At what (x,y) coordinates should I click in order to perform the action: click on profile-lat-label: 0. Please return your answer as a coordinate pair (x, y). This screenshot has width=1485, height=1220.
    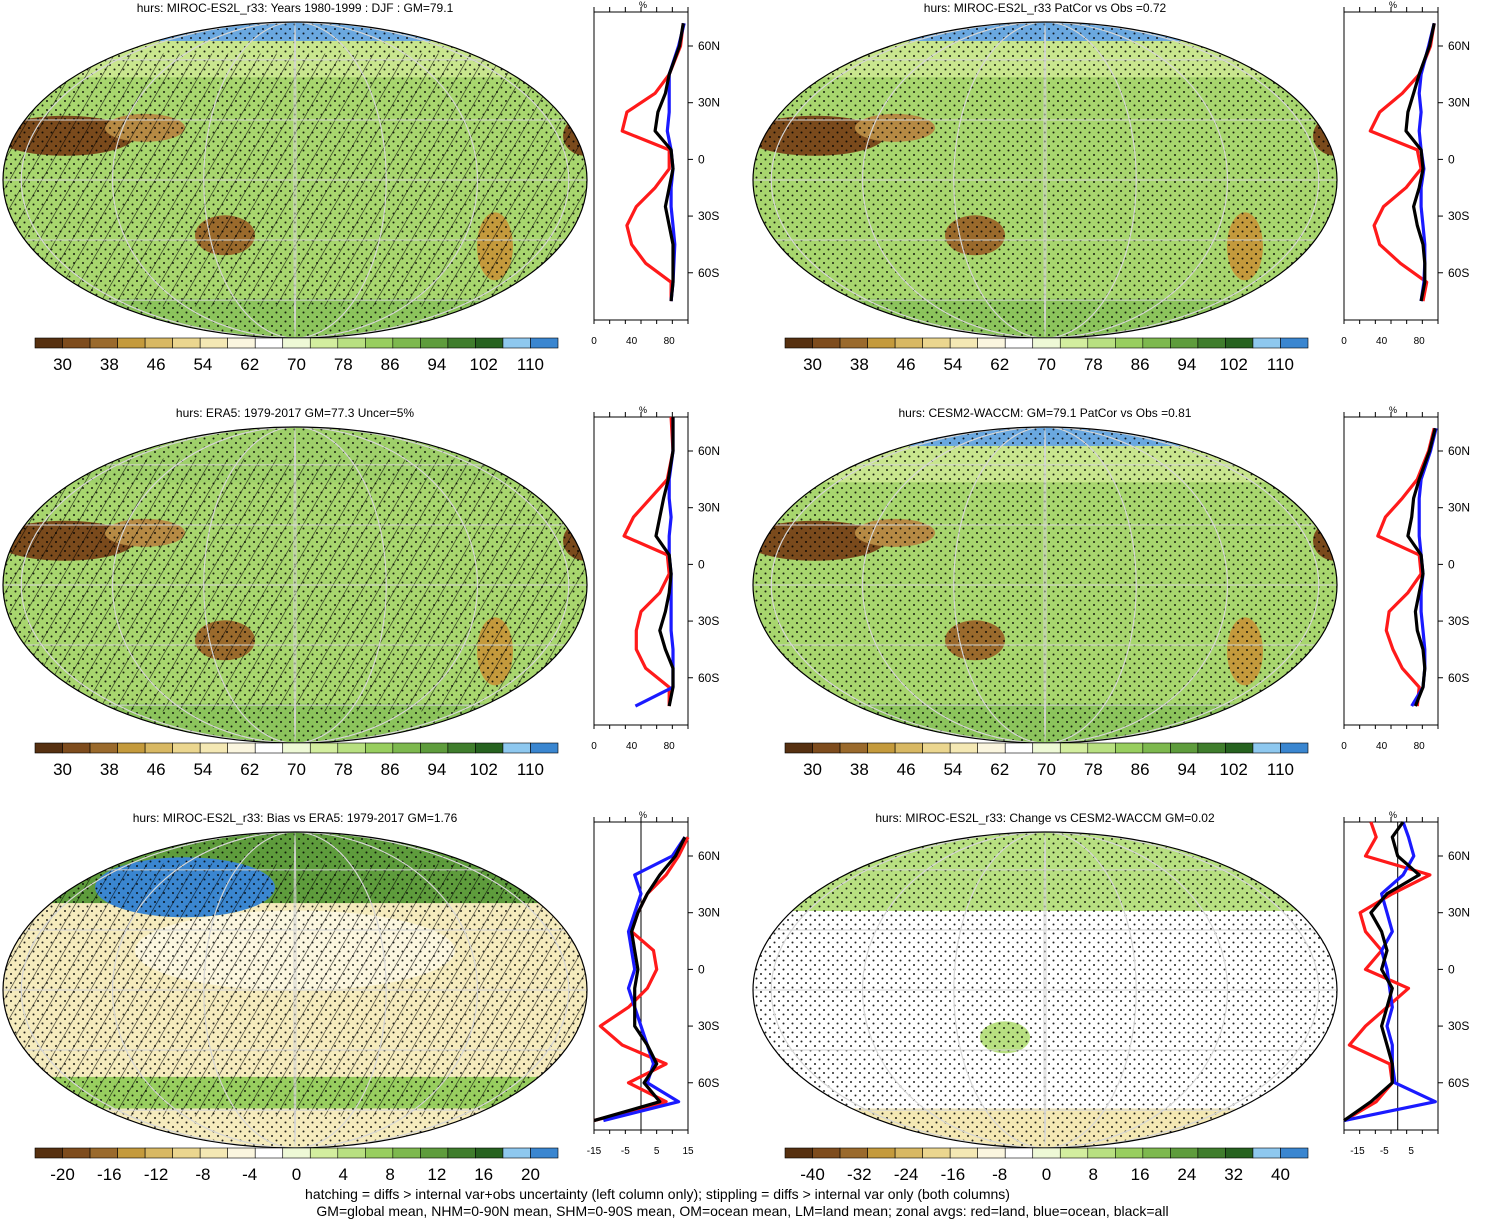
    Looking at the image, I should click on (1451, 159).